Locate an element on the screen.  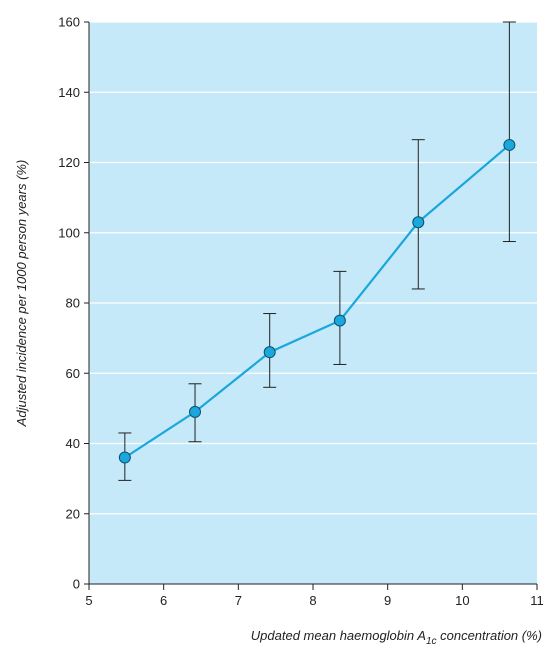
x-tick-label-9: 9 is located at coordinates (387, 600).